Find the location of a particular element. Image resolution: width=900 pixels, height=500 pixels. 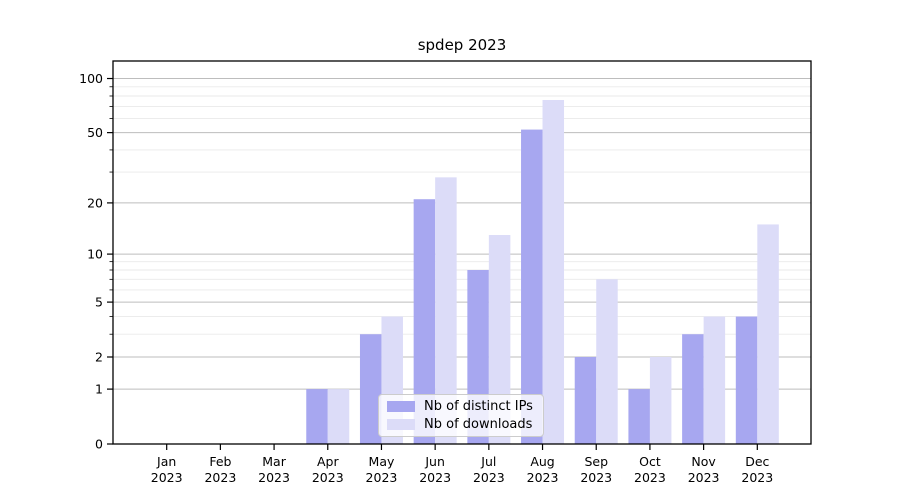

y-tick-label: 2 is located at coordinates (99, 356).